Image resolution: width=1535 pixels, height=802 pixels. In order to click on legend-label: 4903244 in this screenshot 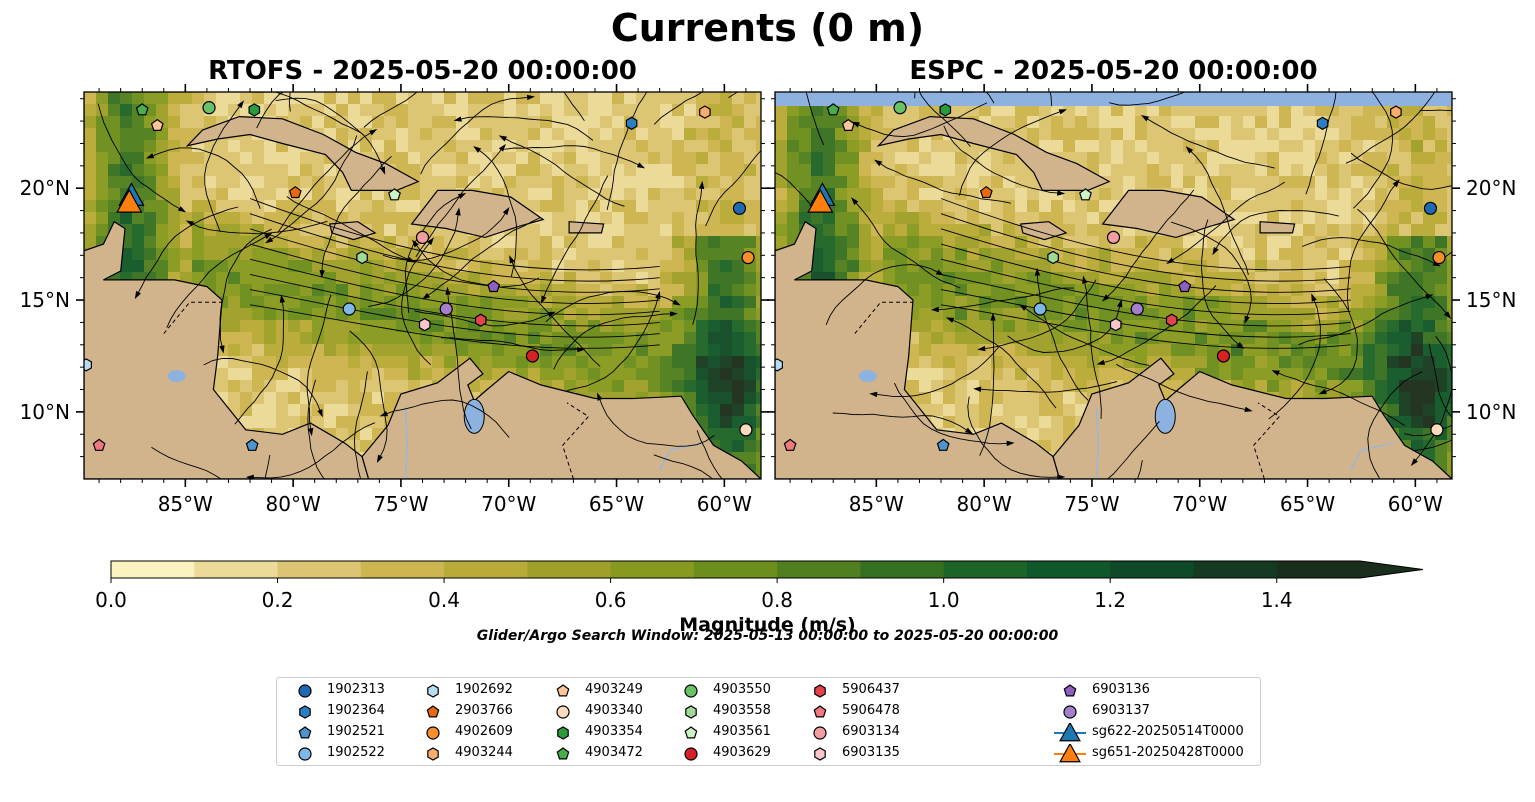, I will do `click(484, 752)`.